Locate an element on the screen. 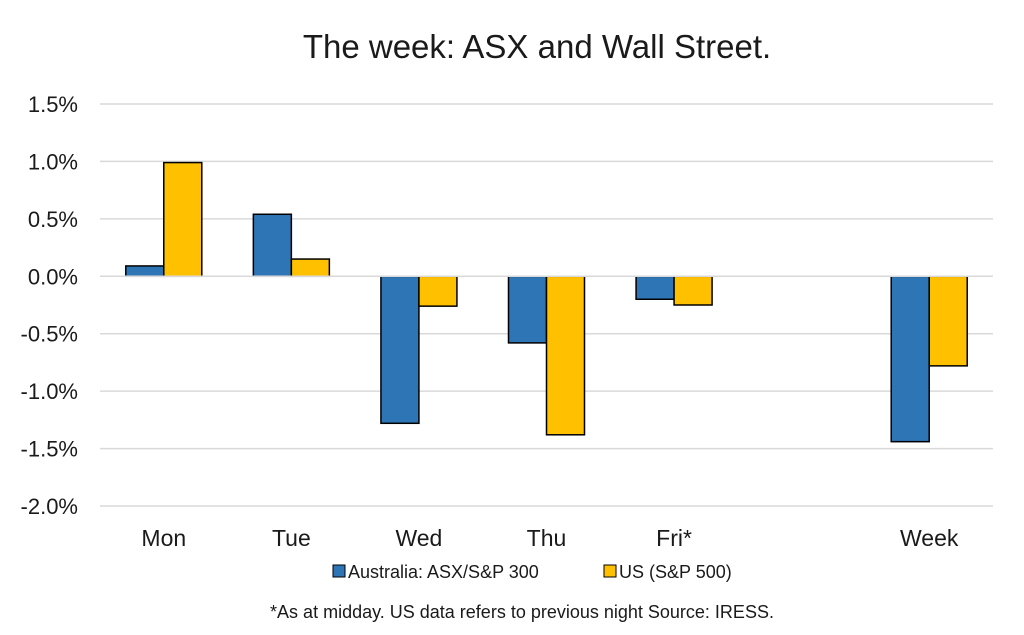  y-tick-label: 1.5% is located at coordinates (53, 104).